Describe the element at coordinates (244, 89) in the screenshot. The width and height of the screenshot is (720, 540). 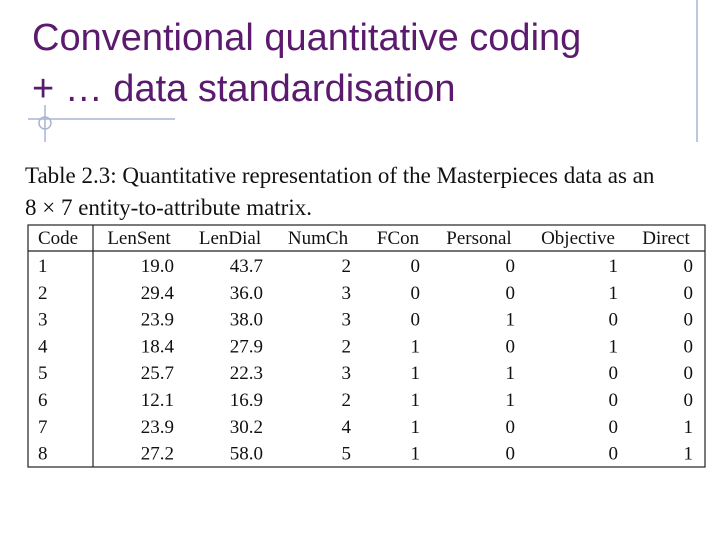
I see `title-line: + … data standardisation` at that location.